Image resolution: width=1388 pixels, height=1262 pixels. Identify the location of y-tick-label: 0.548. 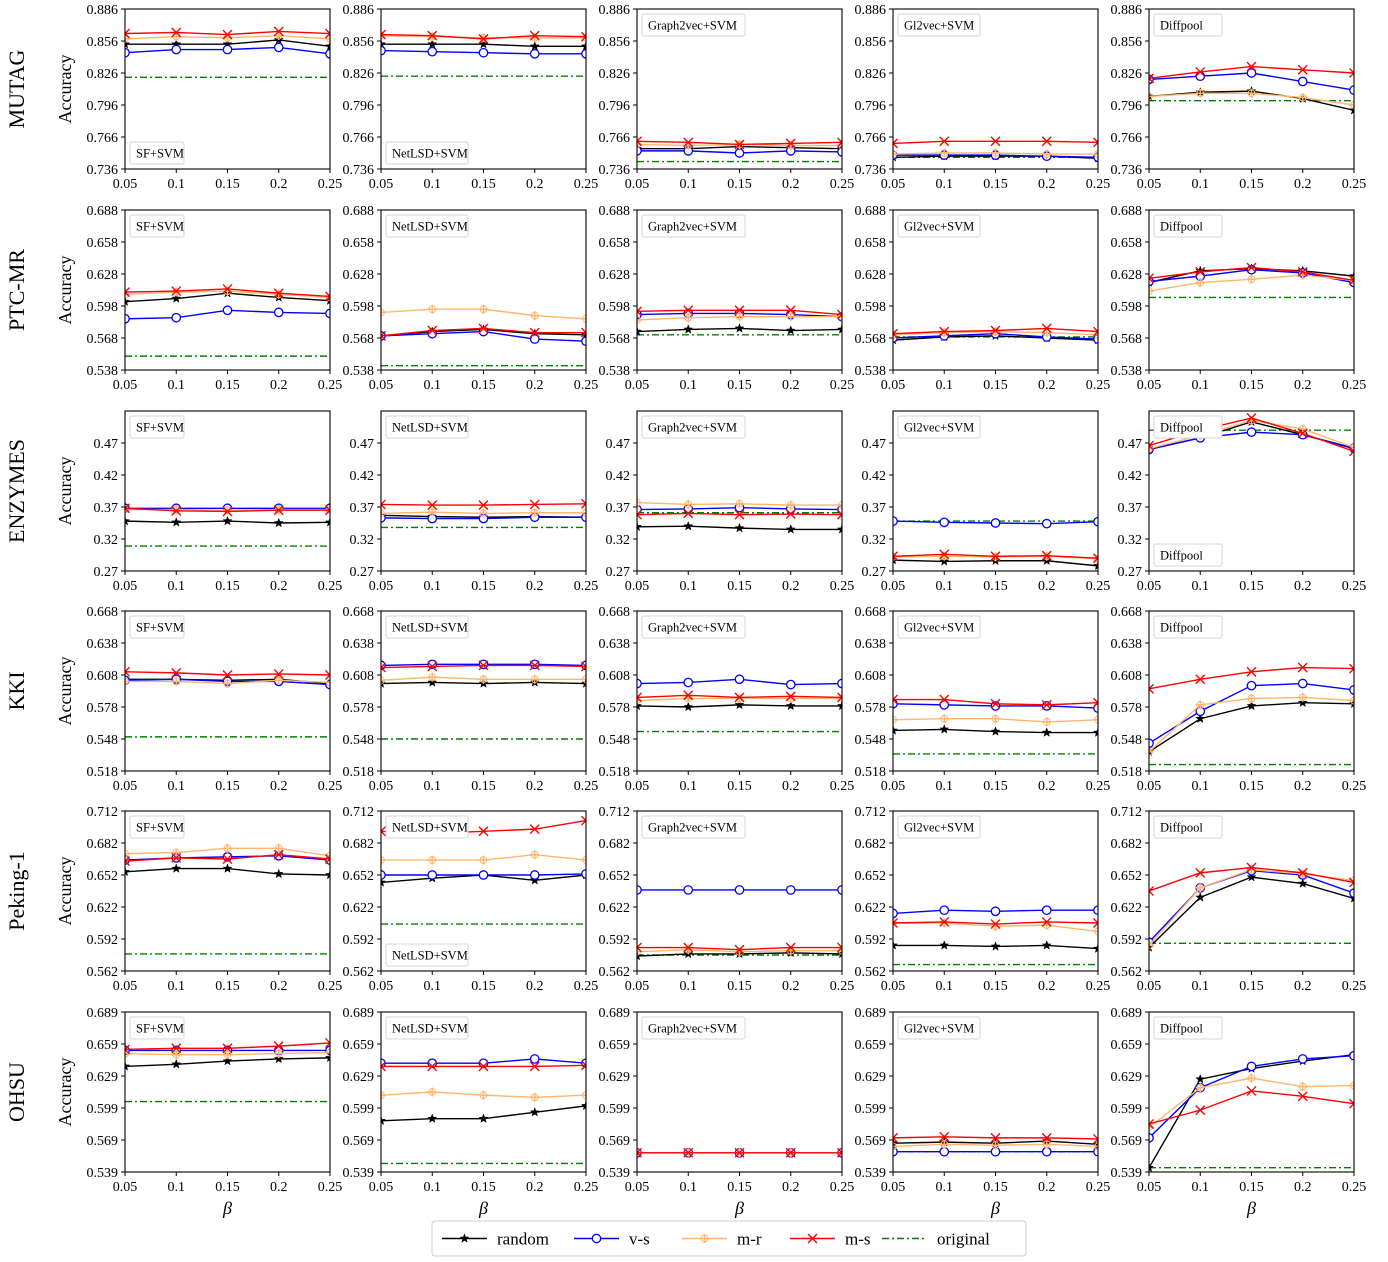
(103, 740).